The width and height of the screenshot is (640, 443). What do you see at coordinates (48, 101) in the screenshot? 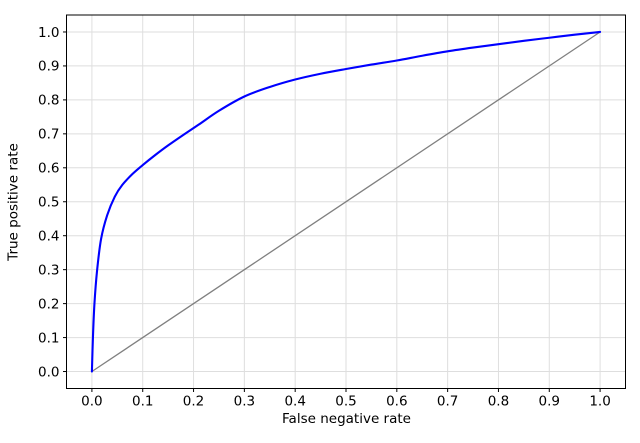
I see `y-tick-label: 0.8` at bounding box center [48, 101].